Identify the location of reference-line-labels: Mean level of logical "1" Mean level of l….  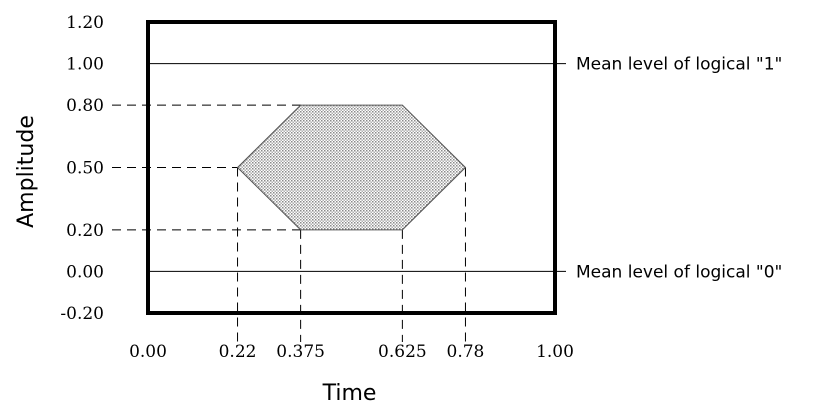
(679, 169).